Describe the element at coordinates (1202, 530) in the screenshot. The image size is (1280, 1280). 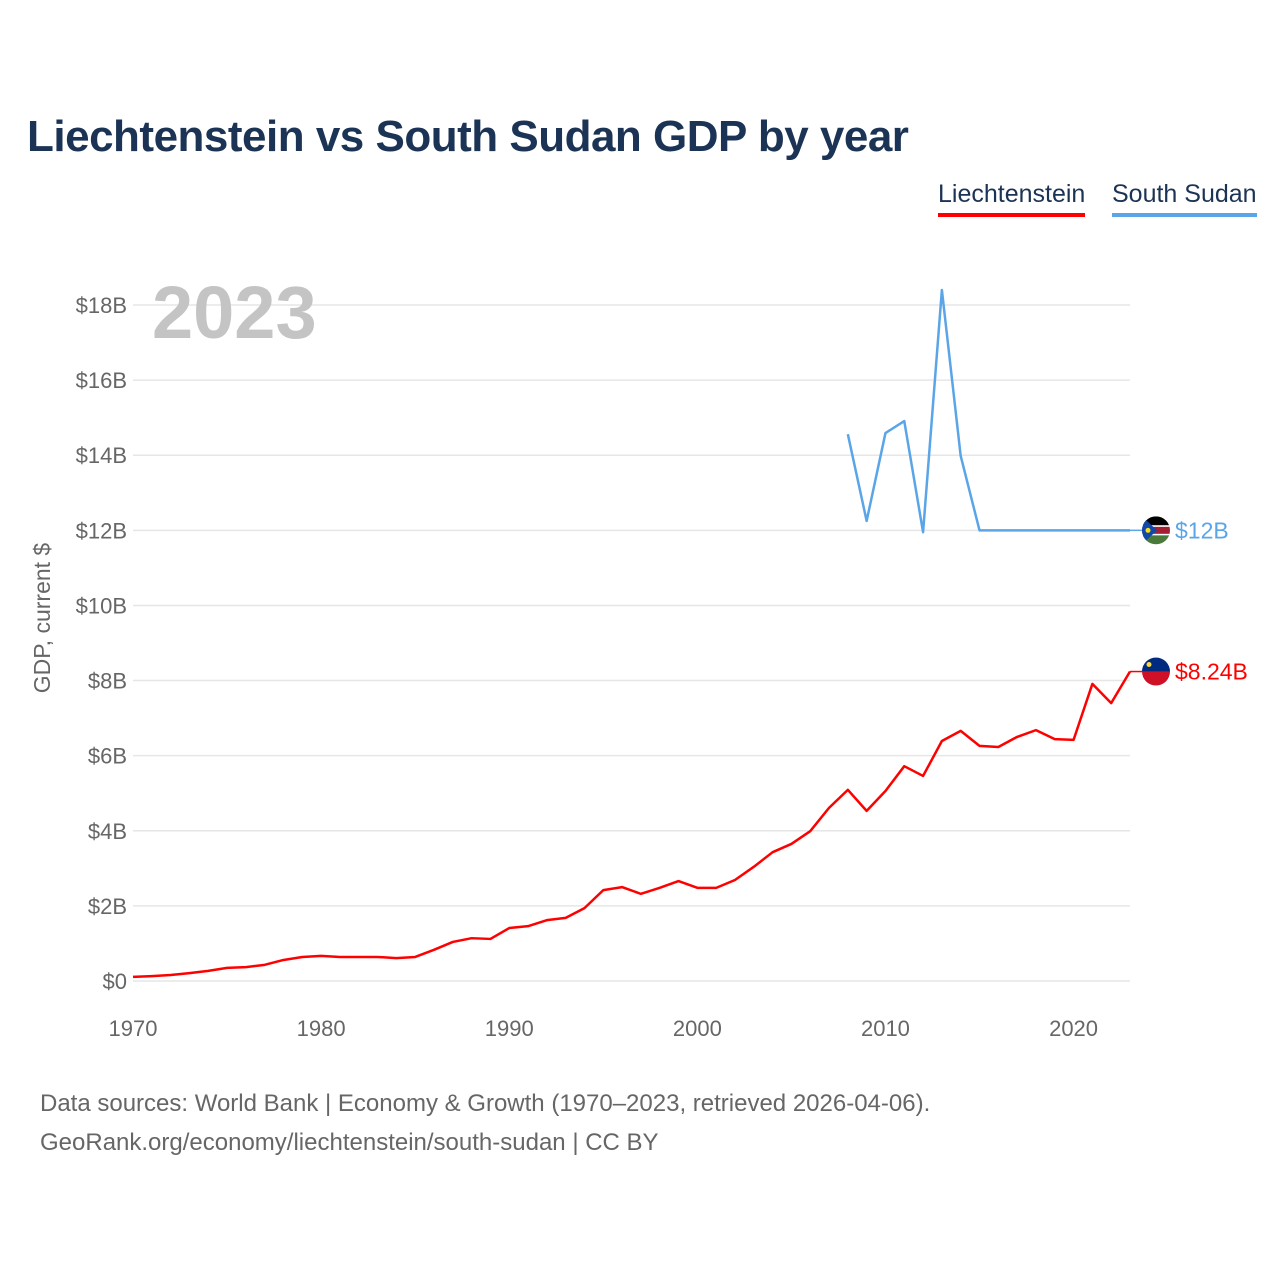
I see `end-label-south-sudan: $12B` at that location.